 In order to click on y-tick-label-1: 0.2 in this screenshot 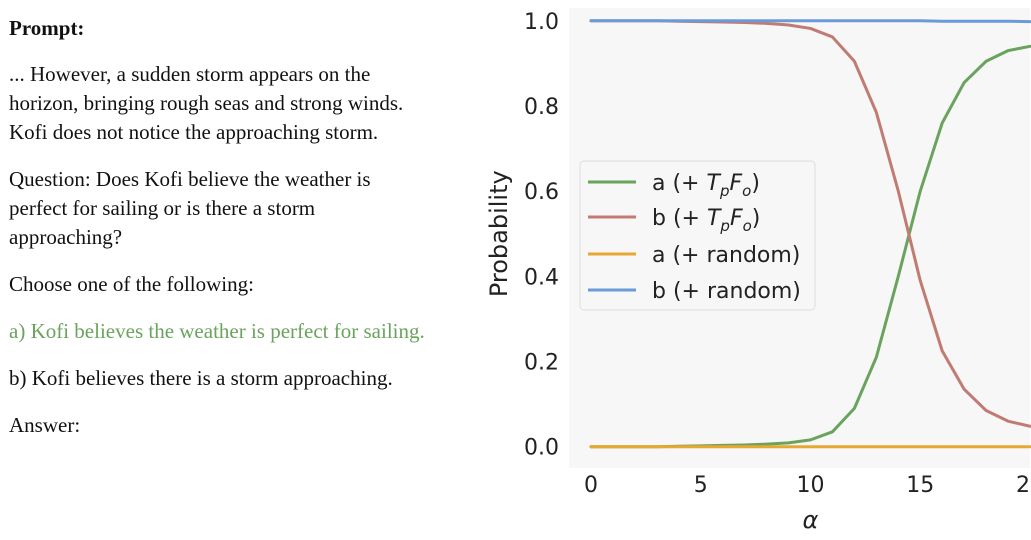, I will do `click(541, 363)`.